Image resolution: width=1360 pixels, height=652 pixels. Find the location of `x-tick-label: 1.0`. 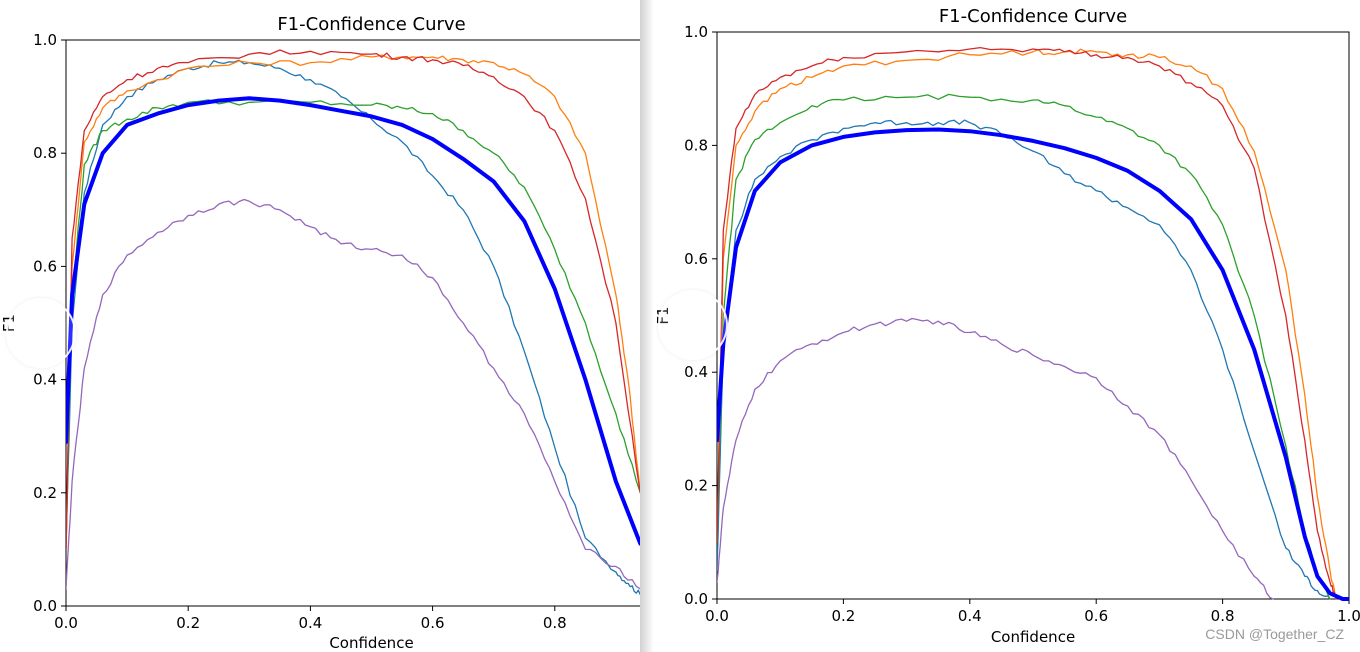

x-tick-label: 1.0 is located at coordinates (1348, 616).